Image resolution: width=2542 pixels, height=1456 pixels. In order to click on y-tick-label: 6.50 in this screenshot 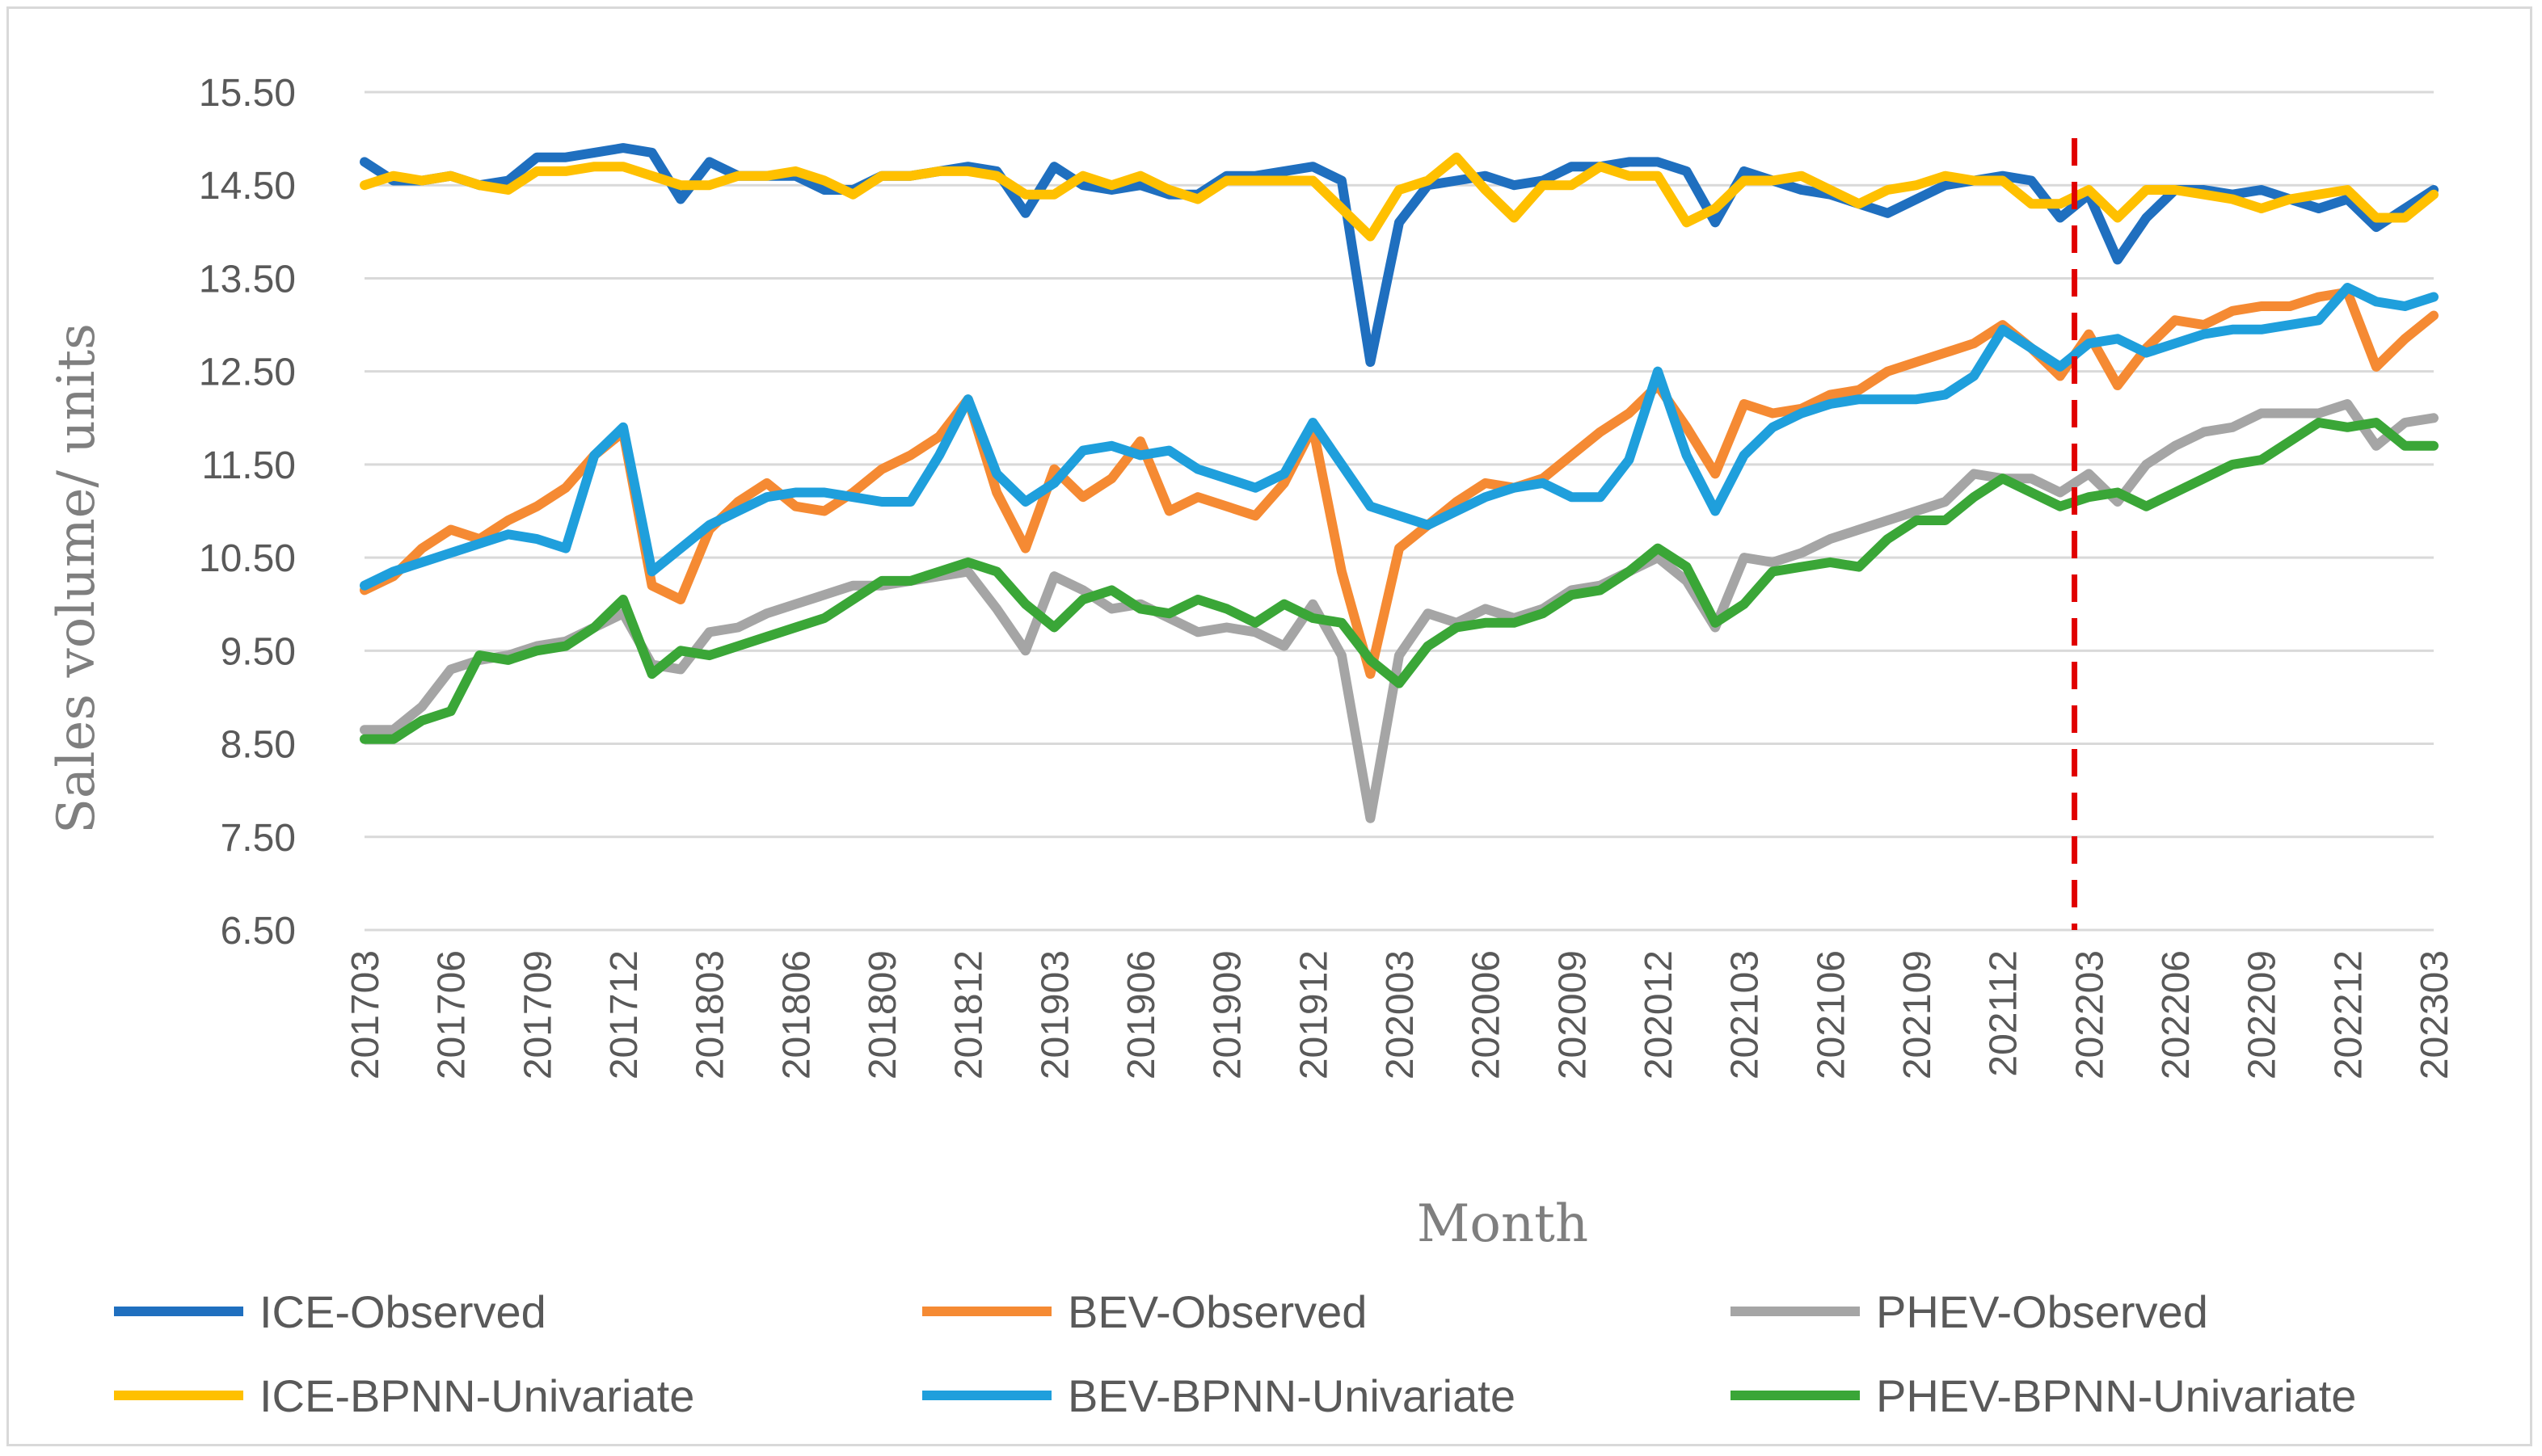, I will do `click(258, 931)`.